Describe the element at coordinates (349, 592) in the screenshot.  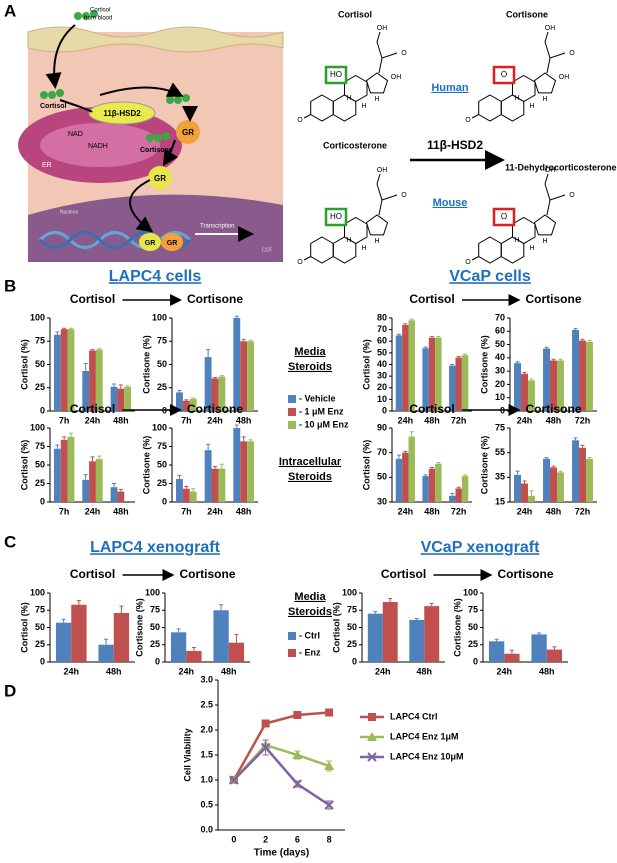
I see `y-tick-label: 100` at that location.